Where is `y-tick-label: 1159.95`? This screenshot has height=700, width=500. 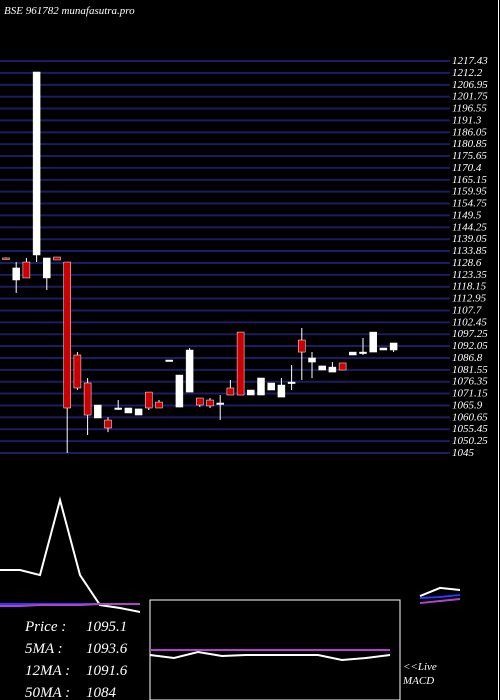
y-tick-label: 1159.95 is located at coordinates (469, 192).